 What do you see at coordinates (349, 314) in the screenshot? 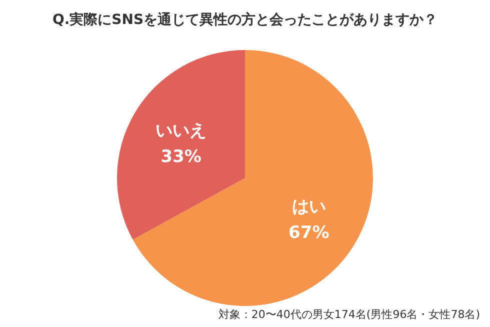
I see `annotation: 対象：20〜40代の男女174名(男性96名・女性78名)` at bounding box center [349, 314].